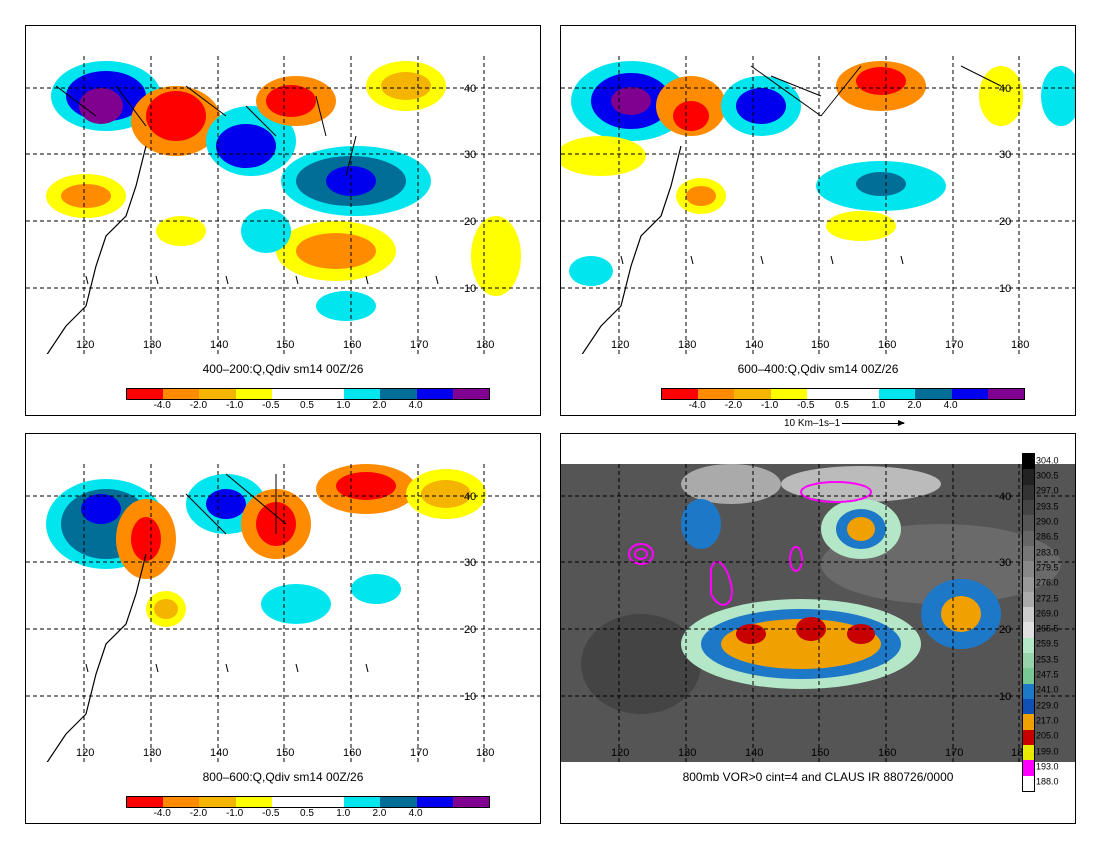 The height and width of the screenshot is (850, 1100). What do you see at coordinates (283, 369) in the screenshot?
I see `panel-title: 400–200:Q,Qdiv sm14 00Z/26` at bounding box center [283, 369].